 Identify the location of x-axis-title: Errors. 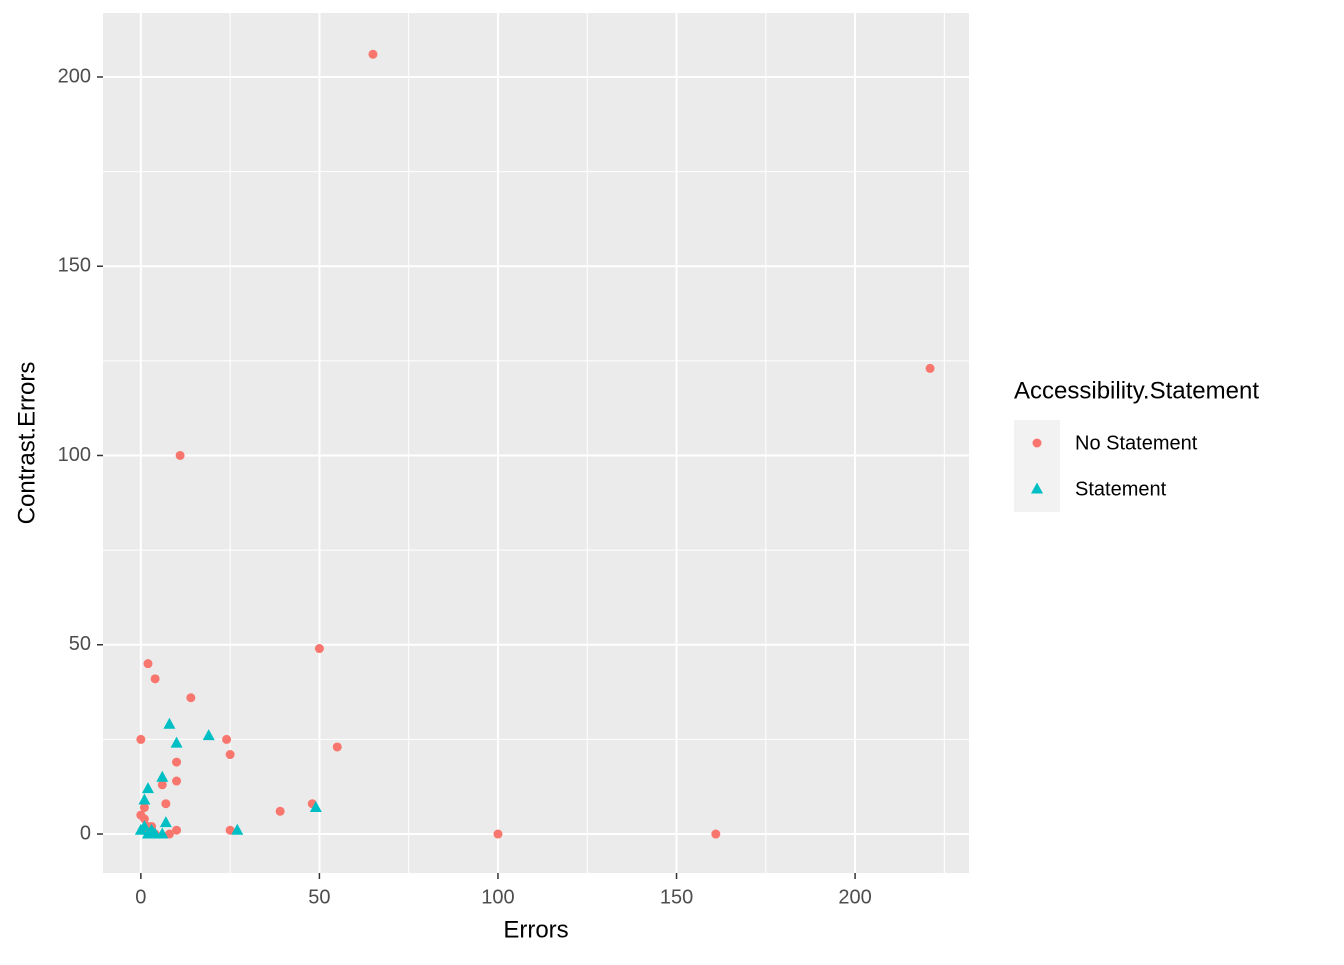
(535, 929).